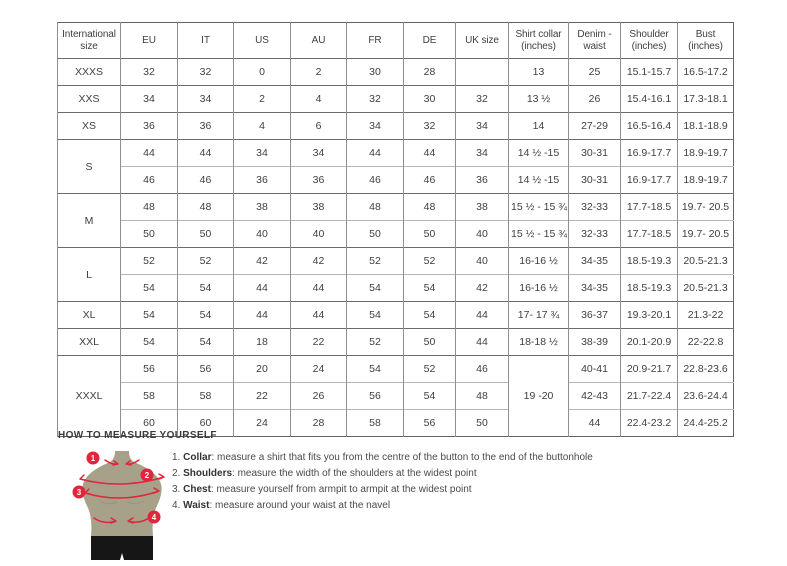  Describe the element at coordinates (538, 40) in the screenshot. I see `column-header: Shirt collar (inches)` at that location.